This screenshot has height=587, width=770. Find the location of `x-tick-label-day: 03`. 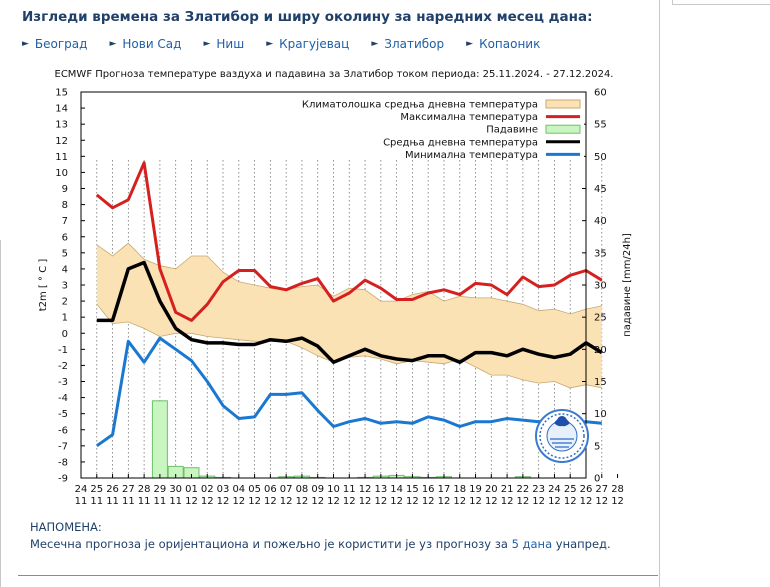

x-tick-label-day: 03 is located at coordinates (223, 489).